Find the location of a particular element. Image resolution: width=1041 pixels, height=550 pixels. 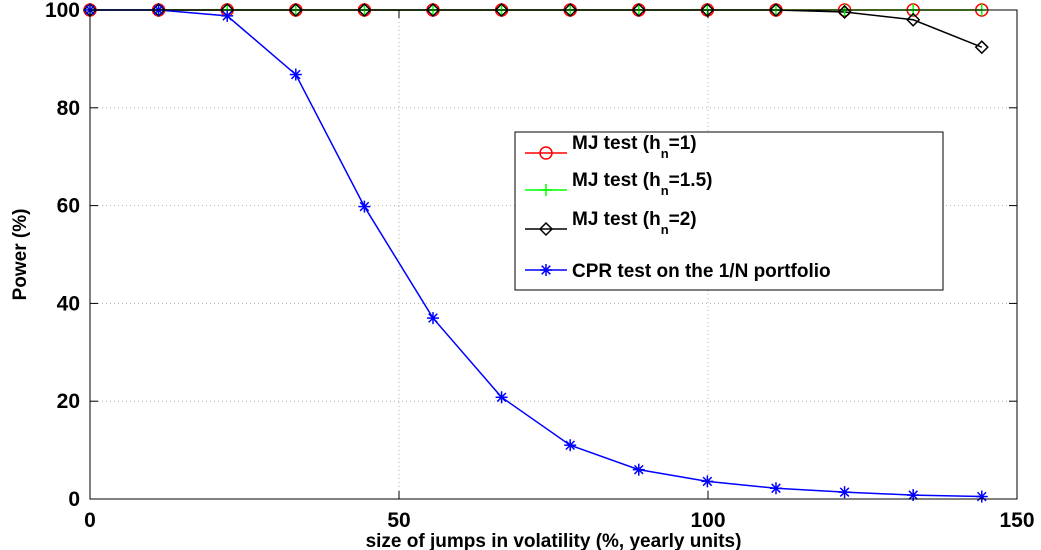

x-tick-label: 150 is located at coordinates (1016, 520).